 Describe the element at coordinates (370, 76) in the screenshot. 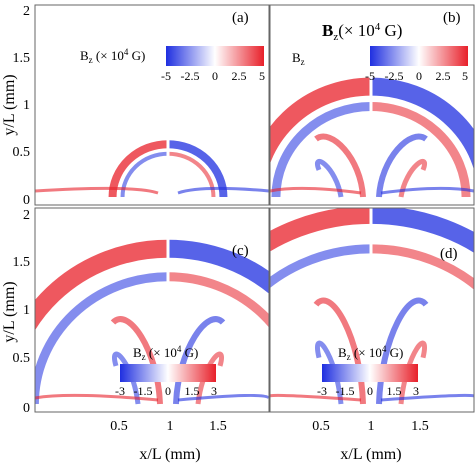

I see `colorbar-b-tick-0: -5` at that location.